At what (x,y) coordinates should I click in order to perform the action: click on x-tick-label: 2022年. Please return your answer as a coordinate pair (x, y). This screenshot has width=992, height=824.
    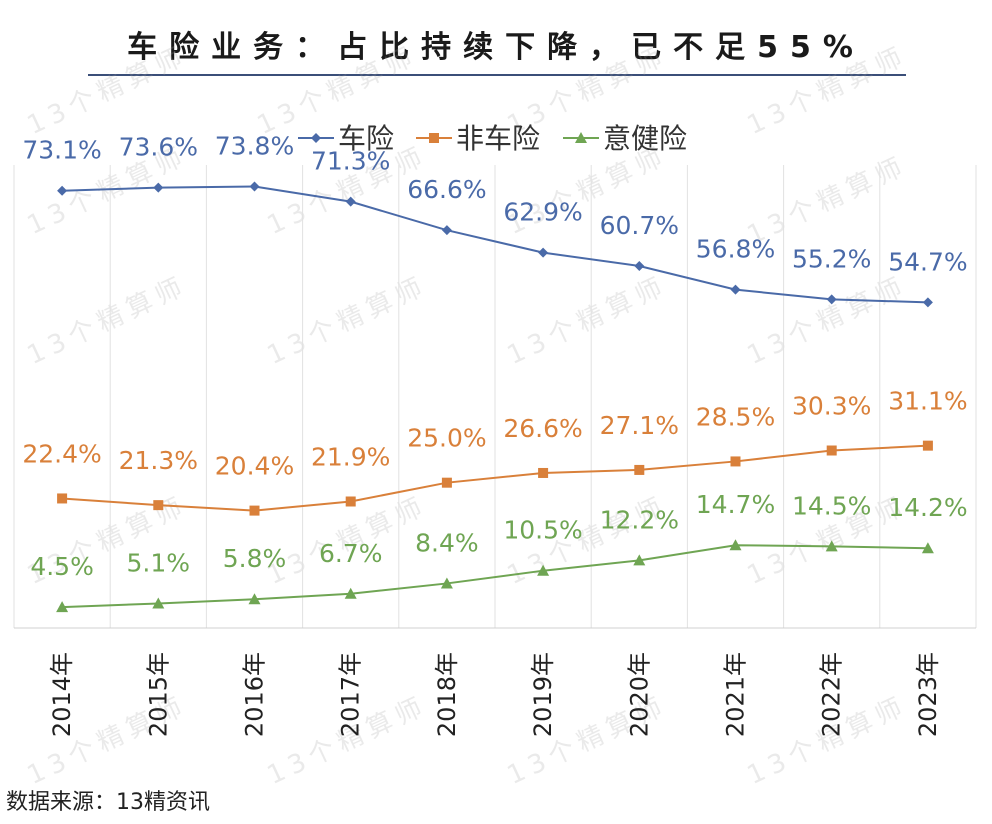
    Looking at the image, I should click on (832, 694).